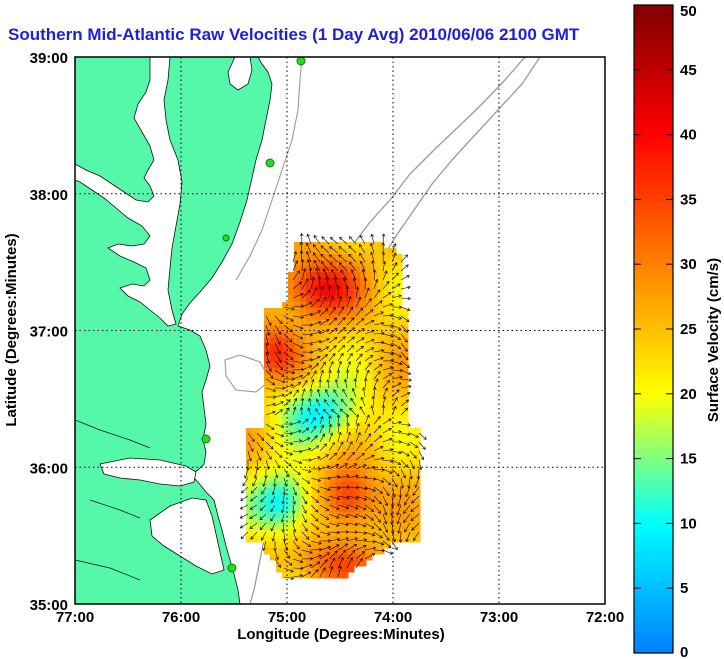 This screenshot has width=724, height=659. I want to click on y-tick-label: 39:00, so click(49, 58).